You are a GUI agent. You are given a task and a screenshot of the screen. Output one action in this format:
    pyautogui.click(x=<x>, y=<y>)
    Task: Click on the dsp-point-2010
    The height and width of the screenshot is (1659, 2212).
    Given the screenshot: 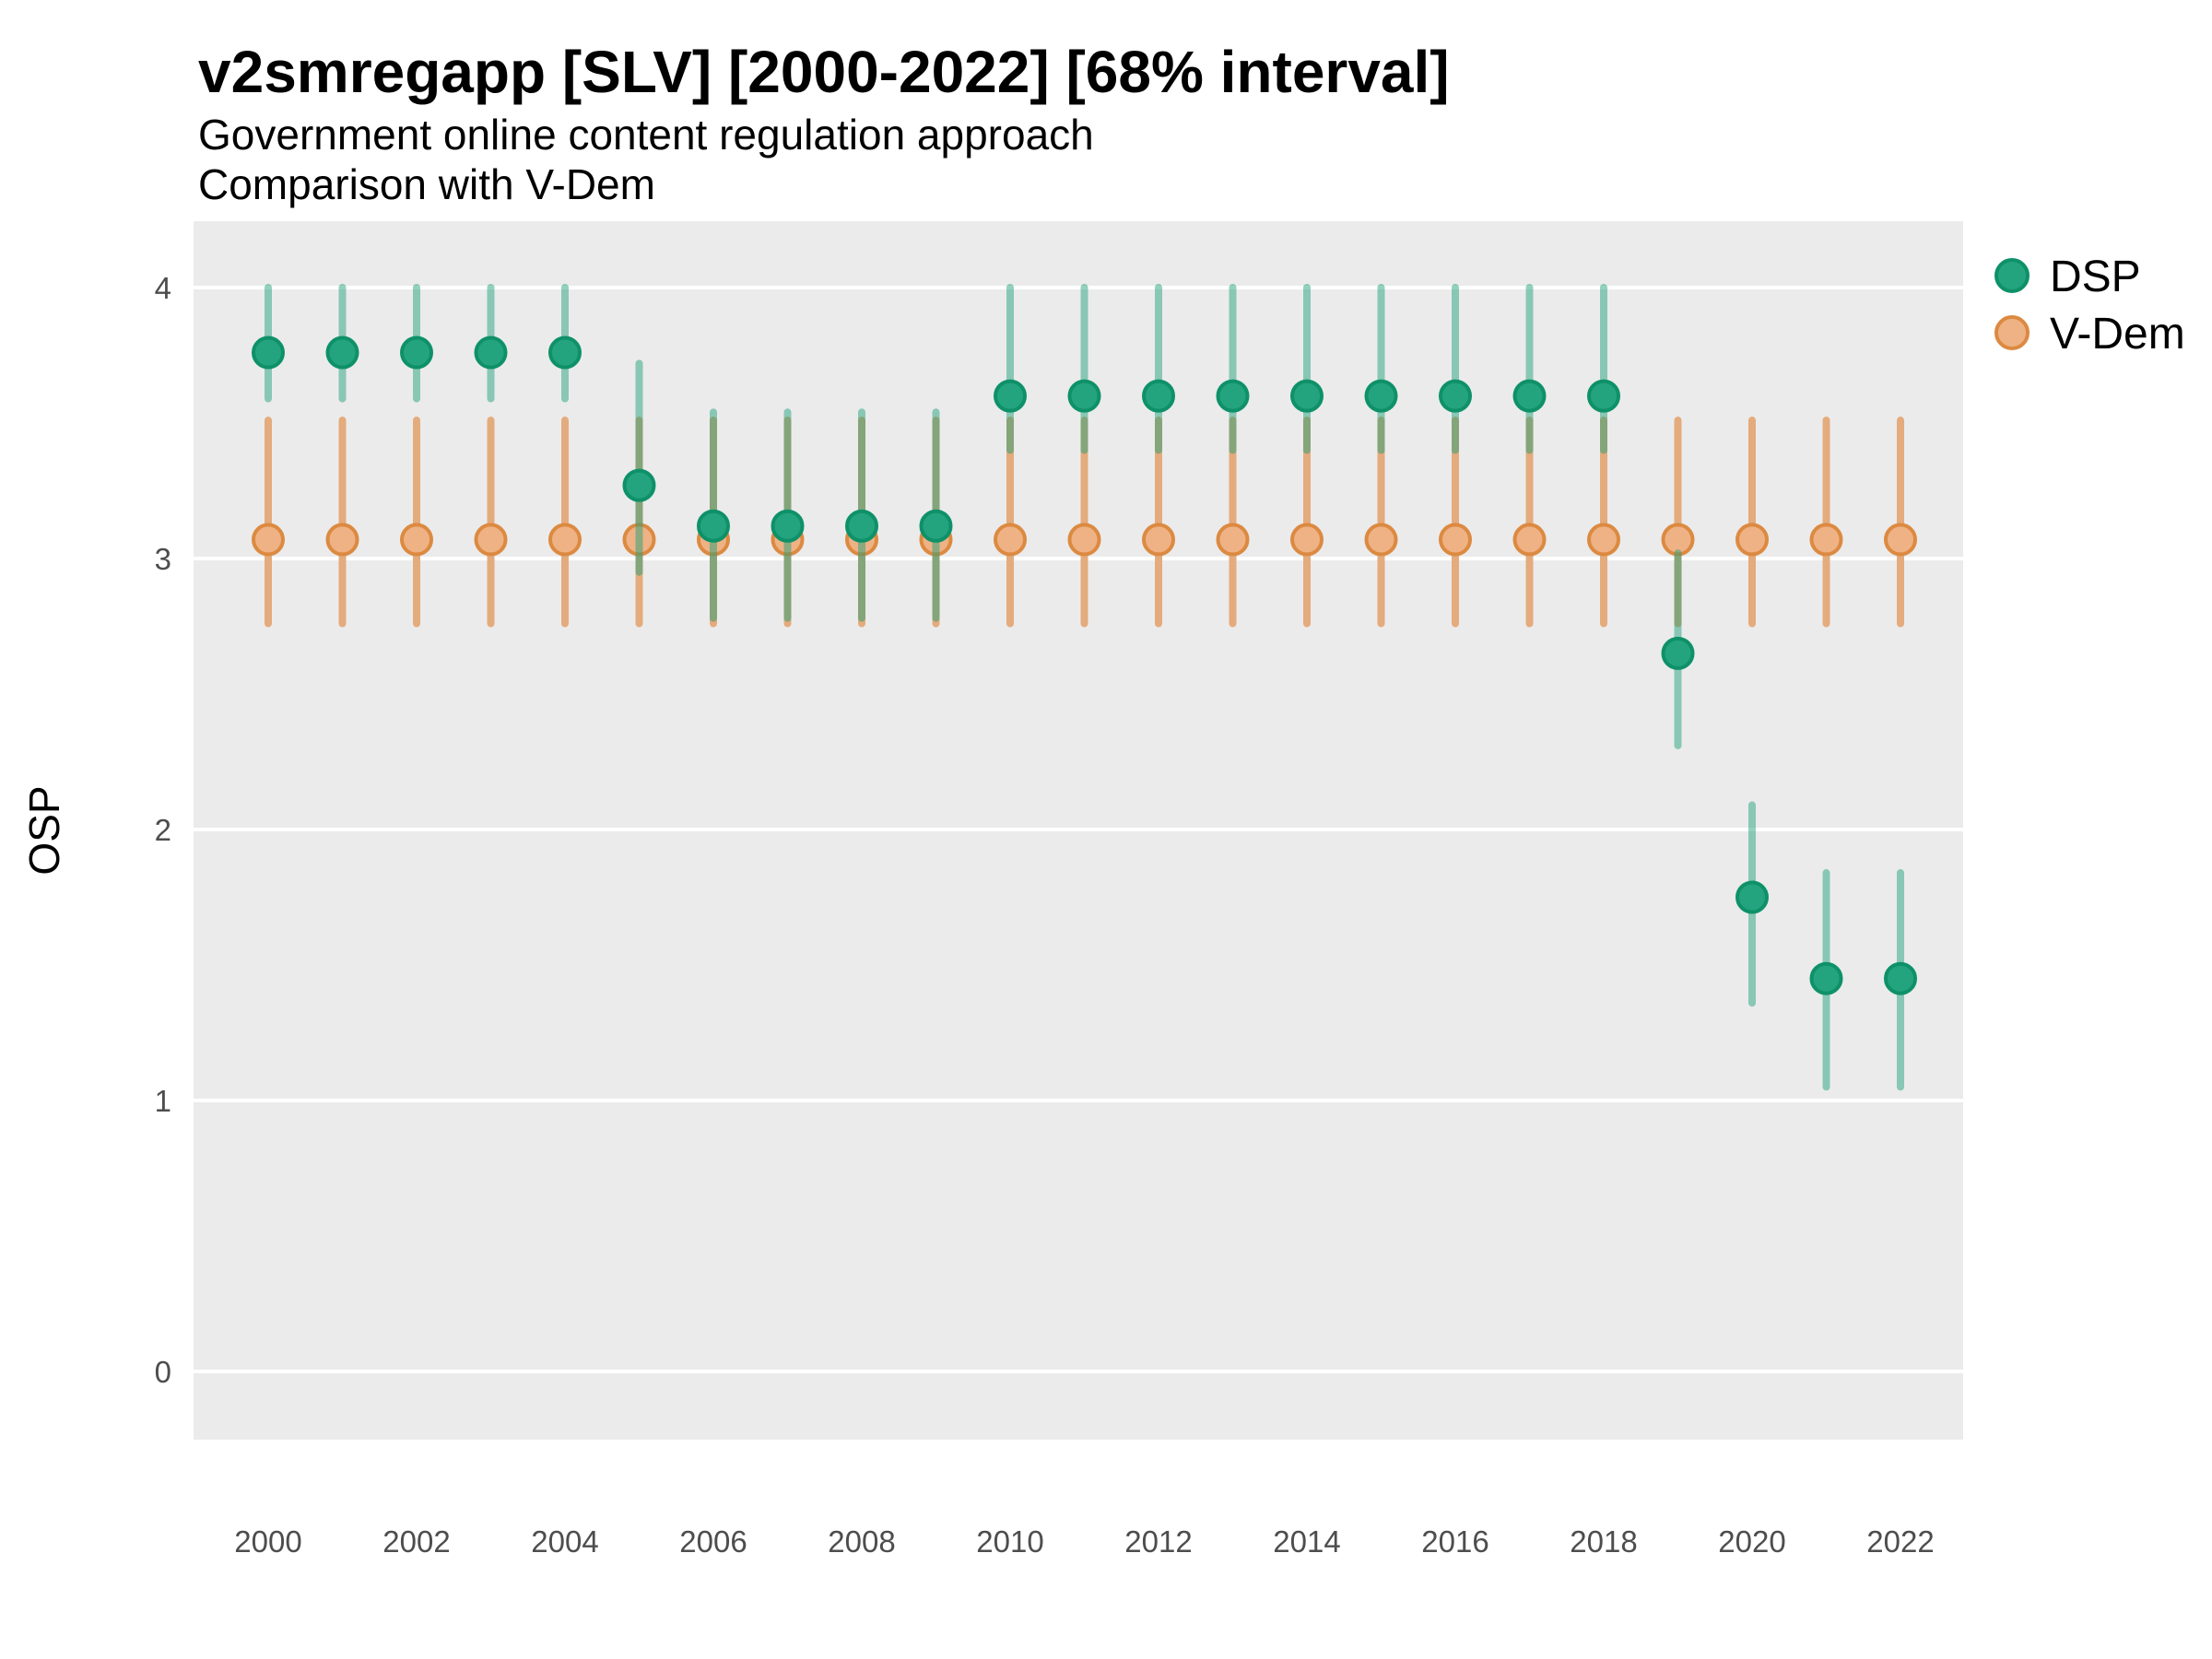 What is the action you would take?
    pyautogui.click(x=1010, y=396)
    